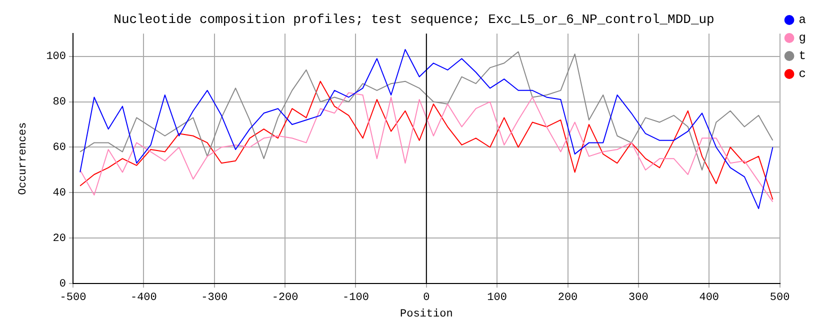  Describe the element at coordinates (56, 57) in the screenshot. I see `y-tick-label: 100` at that location.